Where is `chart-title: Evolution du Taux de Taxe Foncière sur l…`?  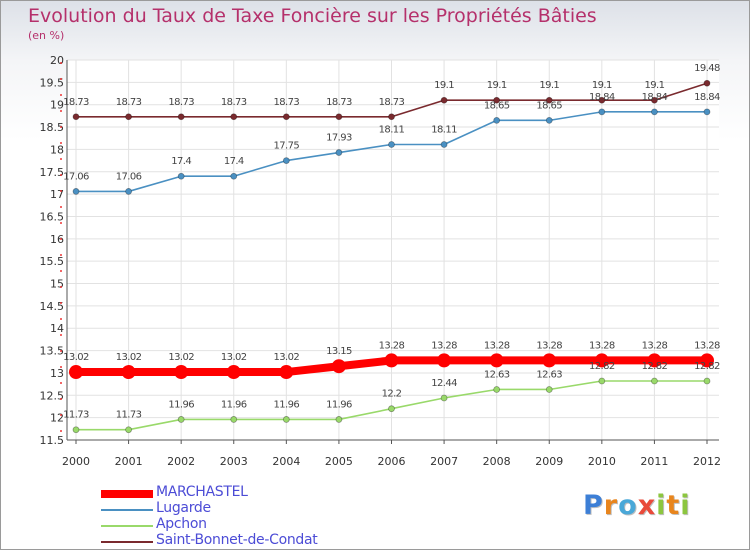
chart-title: Evolution du Taux de Taxe Foncière sur l… is located at coordinates (312, 16).